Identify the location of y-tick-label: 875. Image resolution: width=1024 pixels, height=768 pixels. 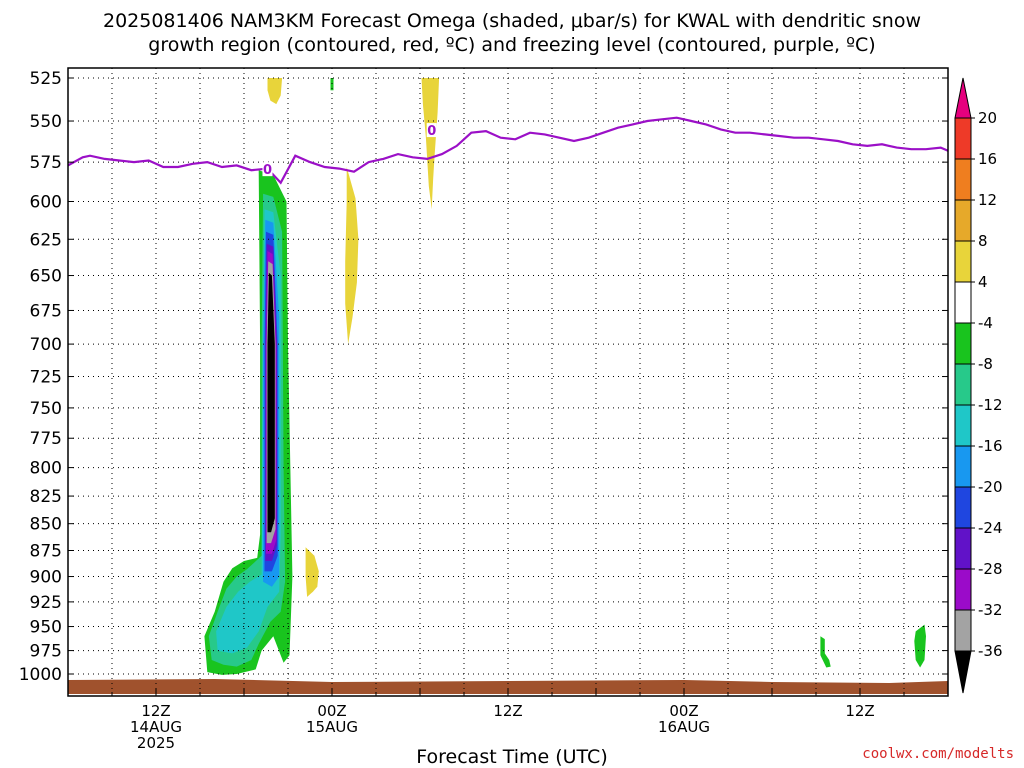
(46, 551).